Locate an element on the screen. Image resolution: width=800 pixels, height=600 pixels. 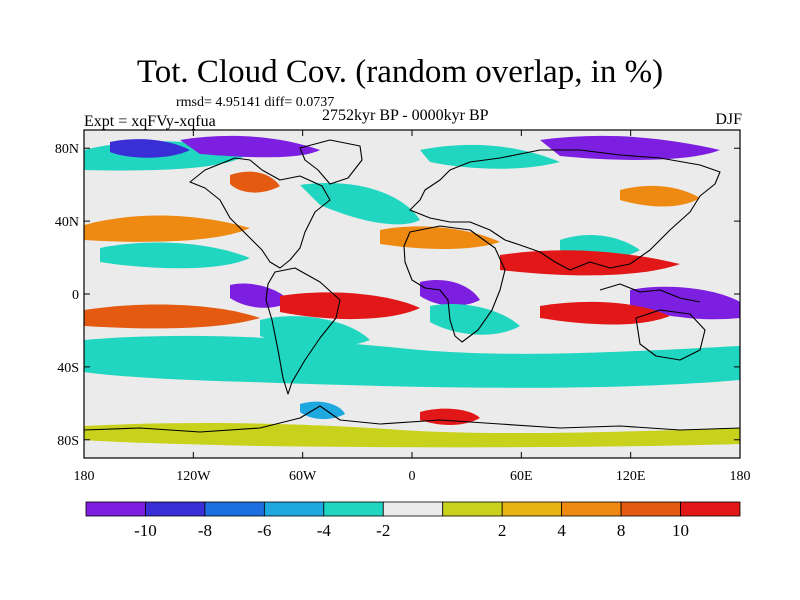
colorbar is located at coordinates (413, 509).